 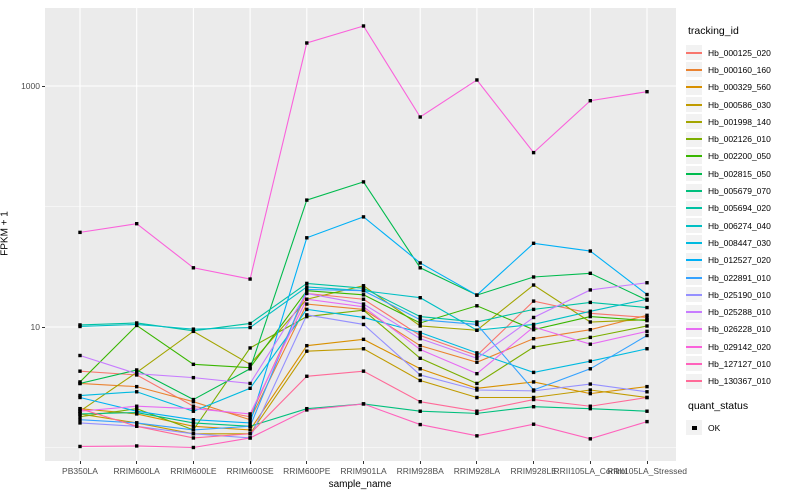 What do you see at coordinates (714, 427) in the screenshot?
I see `quant-status-label: OK` at bounding box center [714, 427].